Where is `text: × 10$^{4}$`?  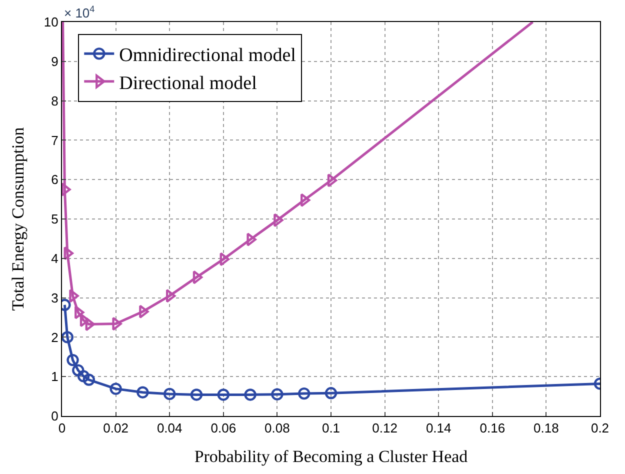
text: × 10$^{4}$ is located at coordinates (79, 12).